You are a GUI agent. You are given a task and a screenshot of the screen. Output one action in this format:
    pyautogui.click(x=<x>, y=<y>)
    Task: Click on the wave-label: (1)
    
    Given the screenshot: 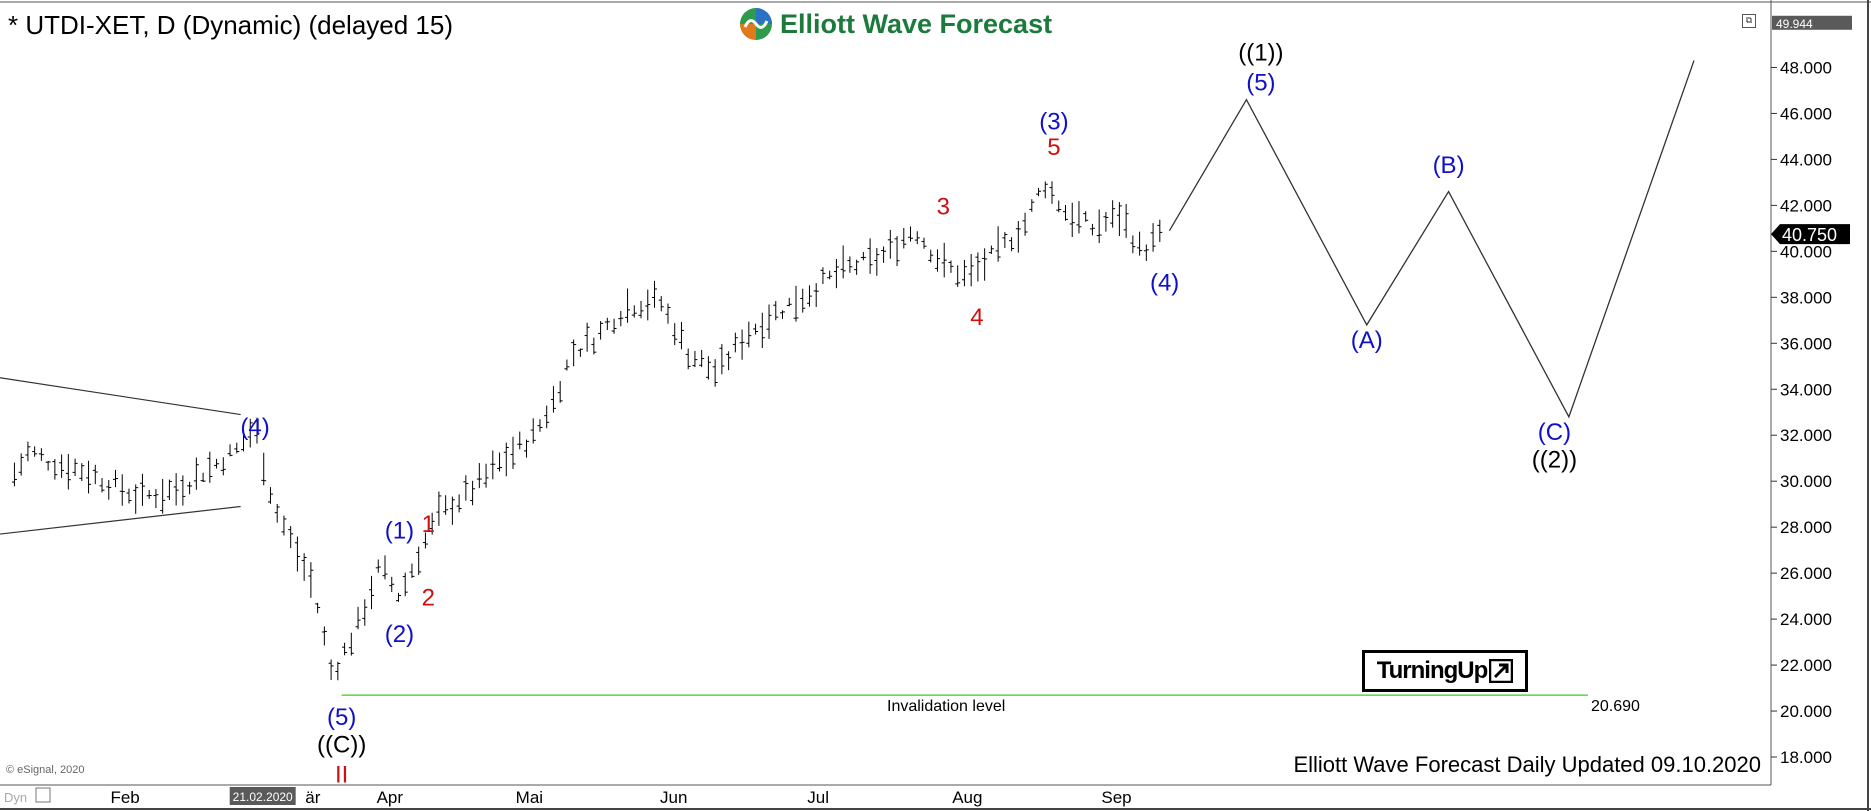 What is the action you would take?
    pyautogui.click(x=399, y=531)
    